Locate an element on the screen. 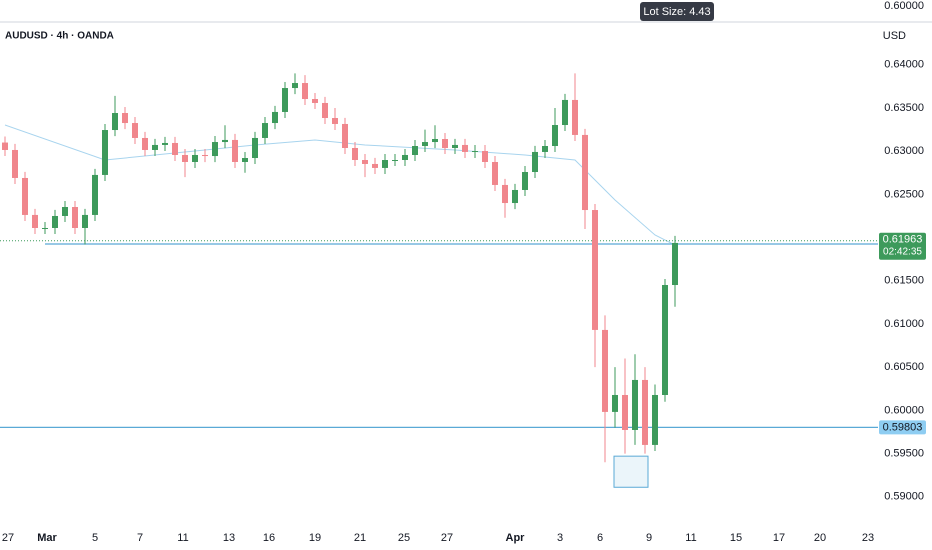 This screenshot has height=550, width=932. level-box is located at coordinates (902, 427).